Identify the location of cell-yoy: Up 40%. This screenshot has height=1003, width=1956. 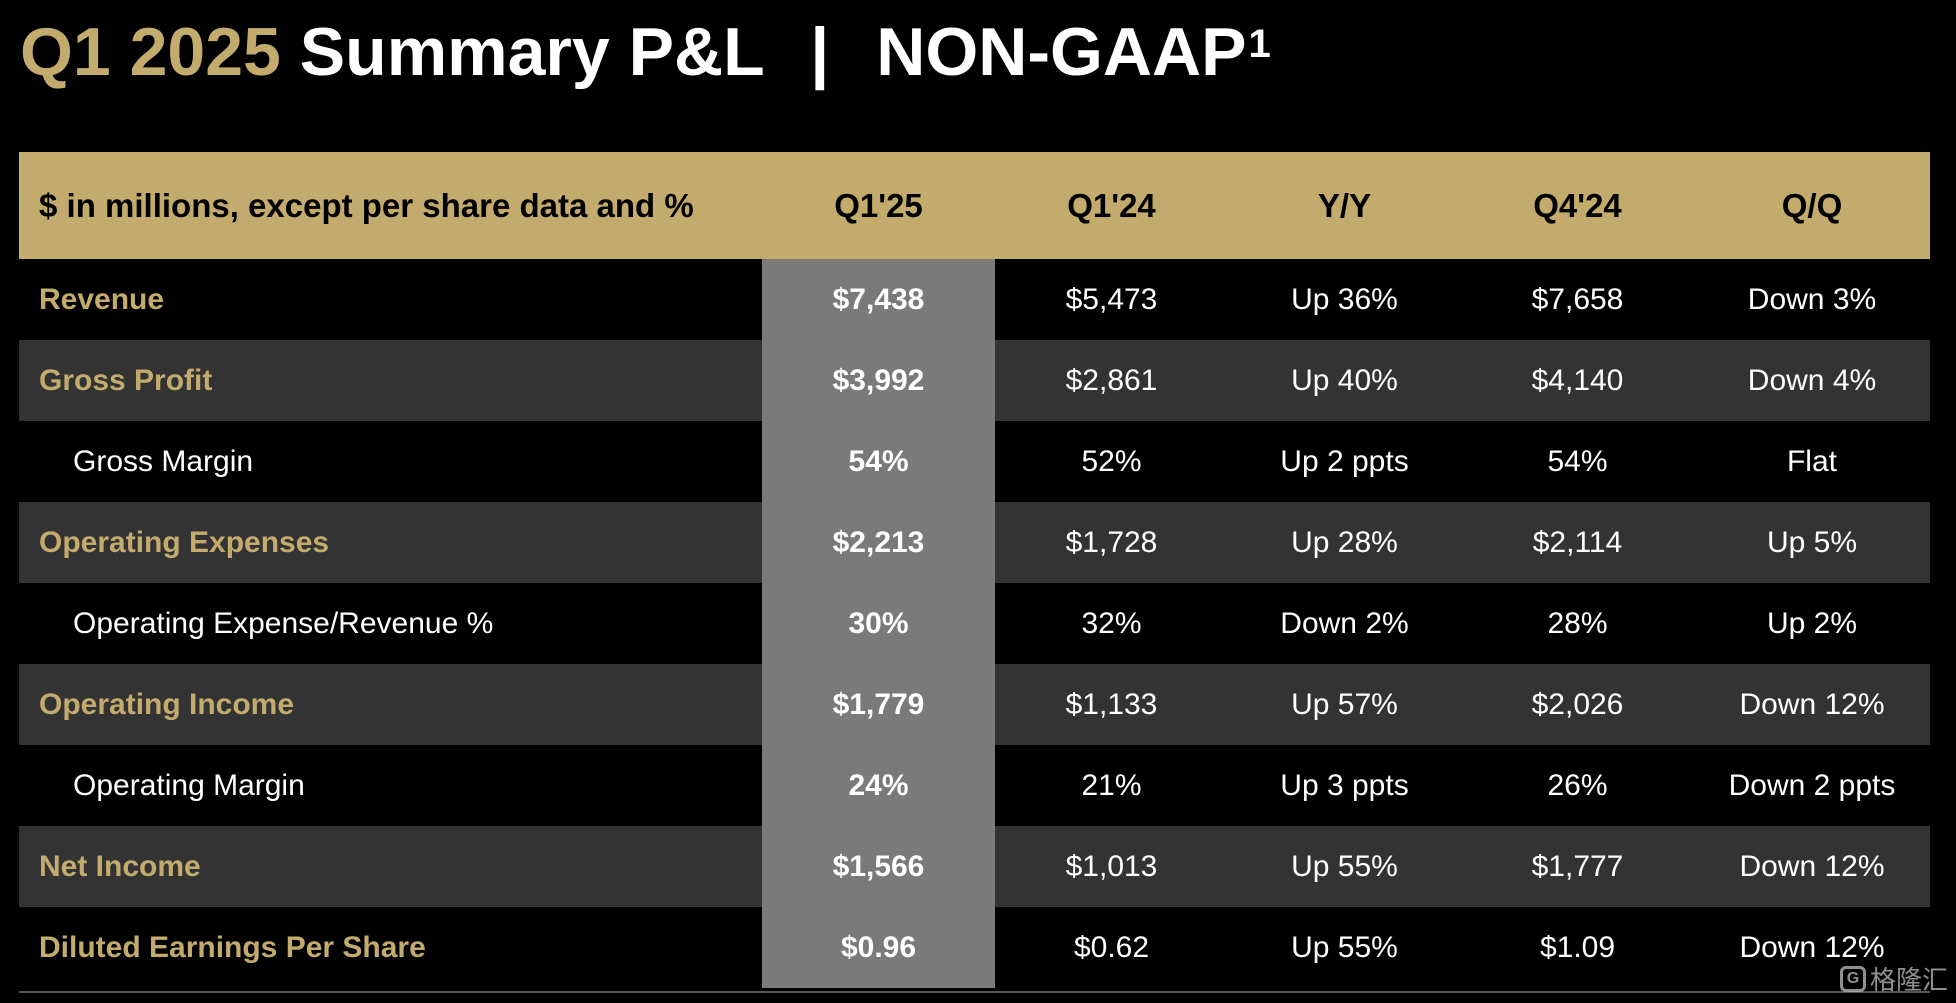
(1344, 380).